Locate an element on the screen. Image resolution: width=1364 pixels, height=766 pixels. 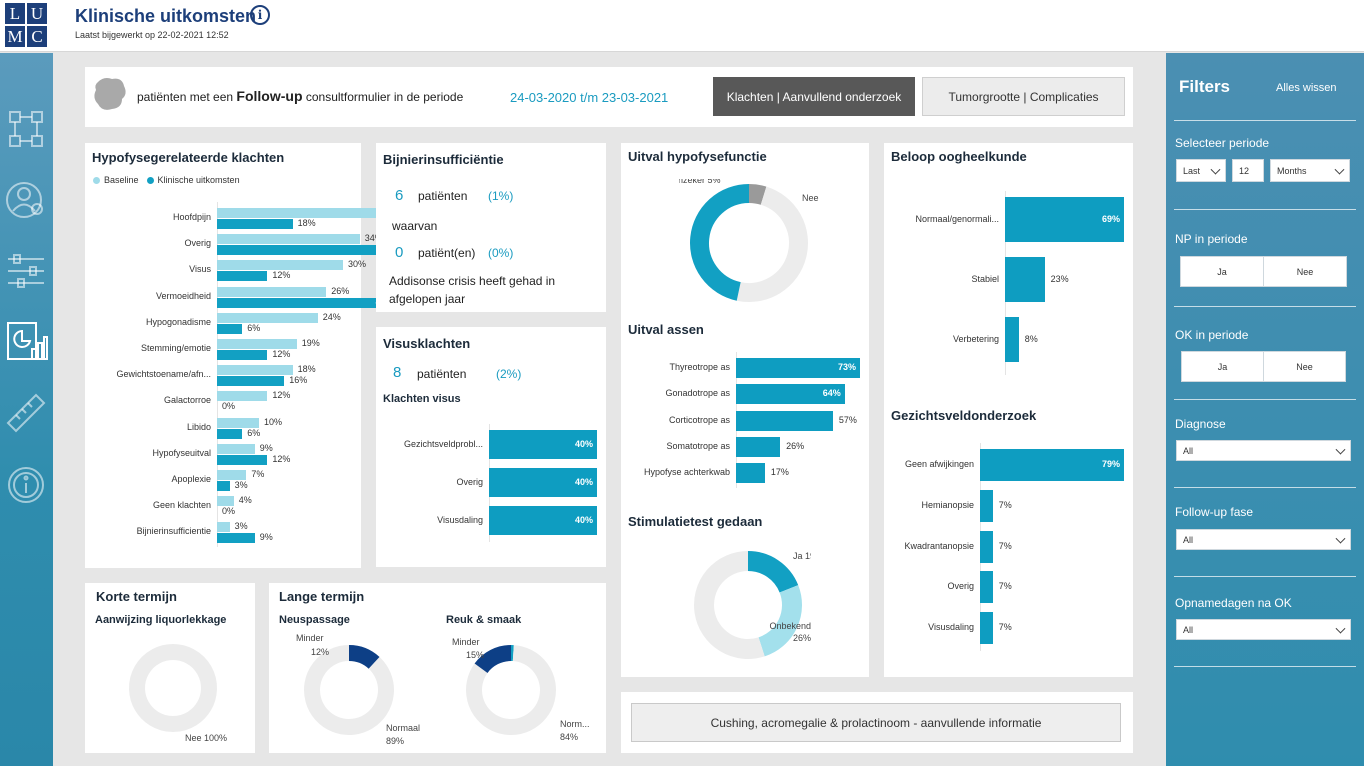
diagnose-value: All is located at coordinates (1188, 450).